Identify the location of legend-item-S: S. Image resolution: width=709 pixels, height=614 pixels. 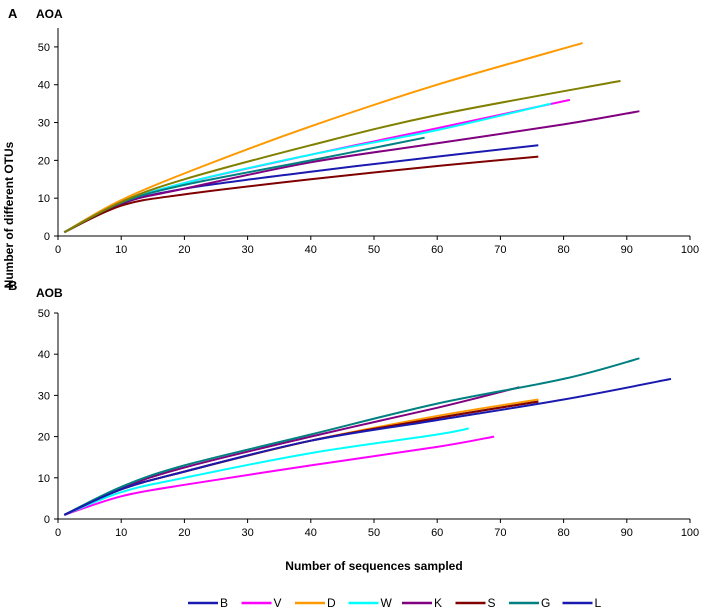
(475, 603).